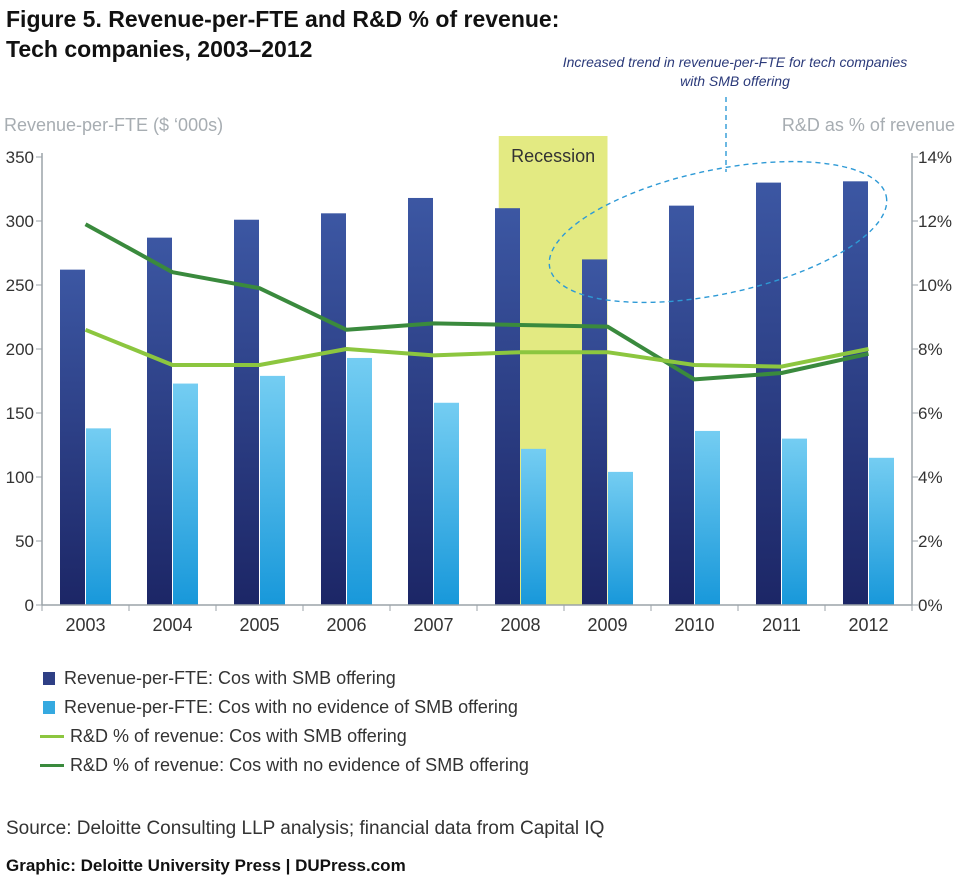 The width and height of the screenshot is (960, 889). Describe the element at coordinates (20, 413) in the screenshot. I see `left-tick-label: 150` at that location.